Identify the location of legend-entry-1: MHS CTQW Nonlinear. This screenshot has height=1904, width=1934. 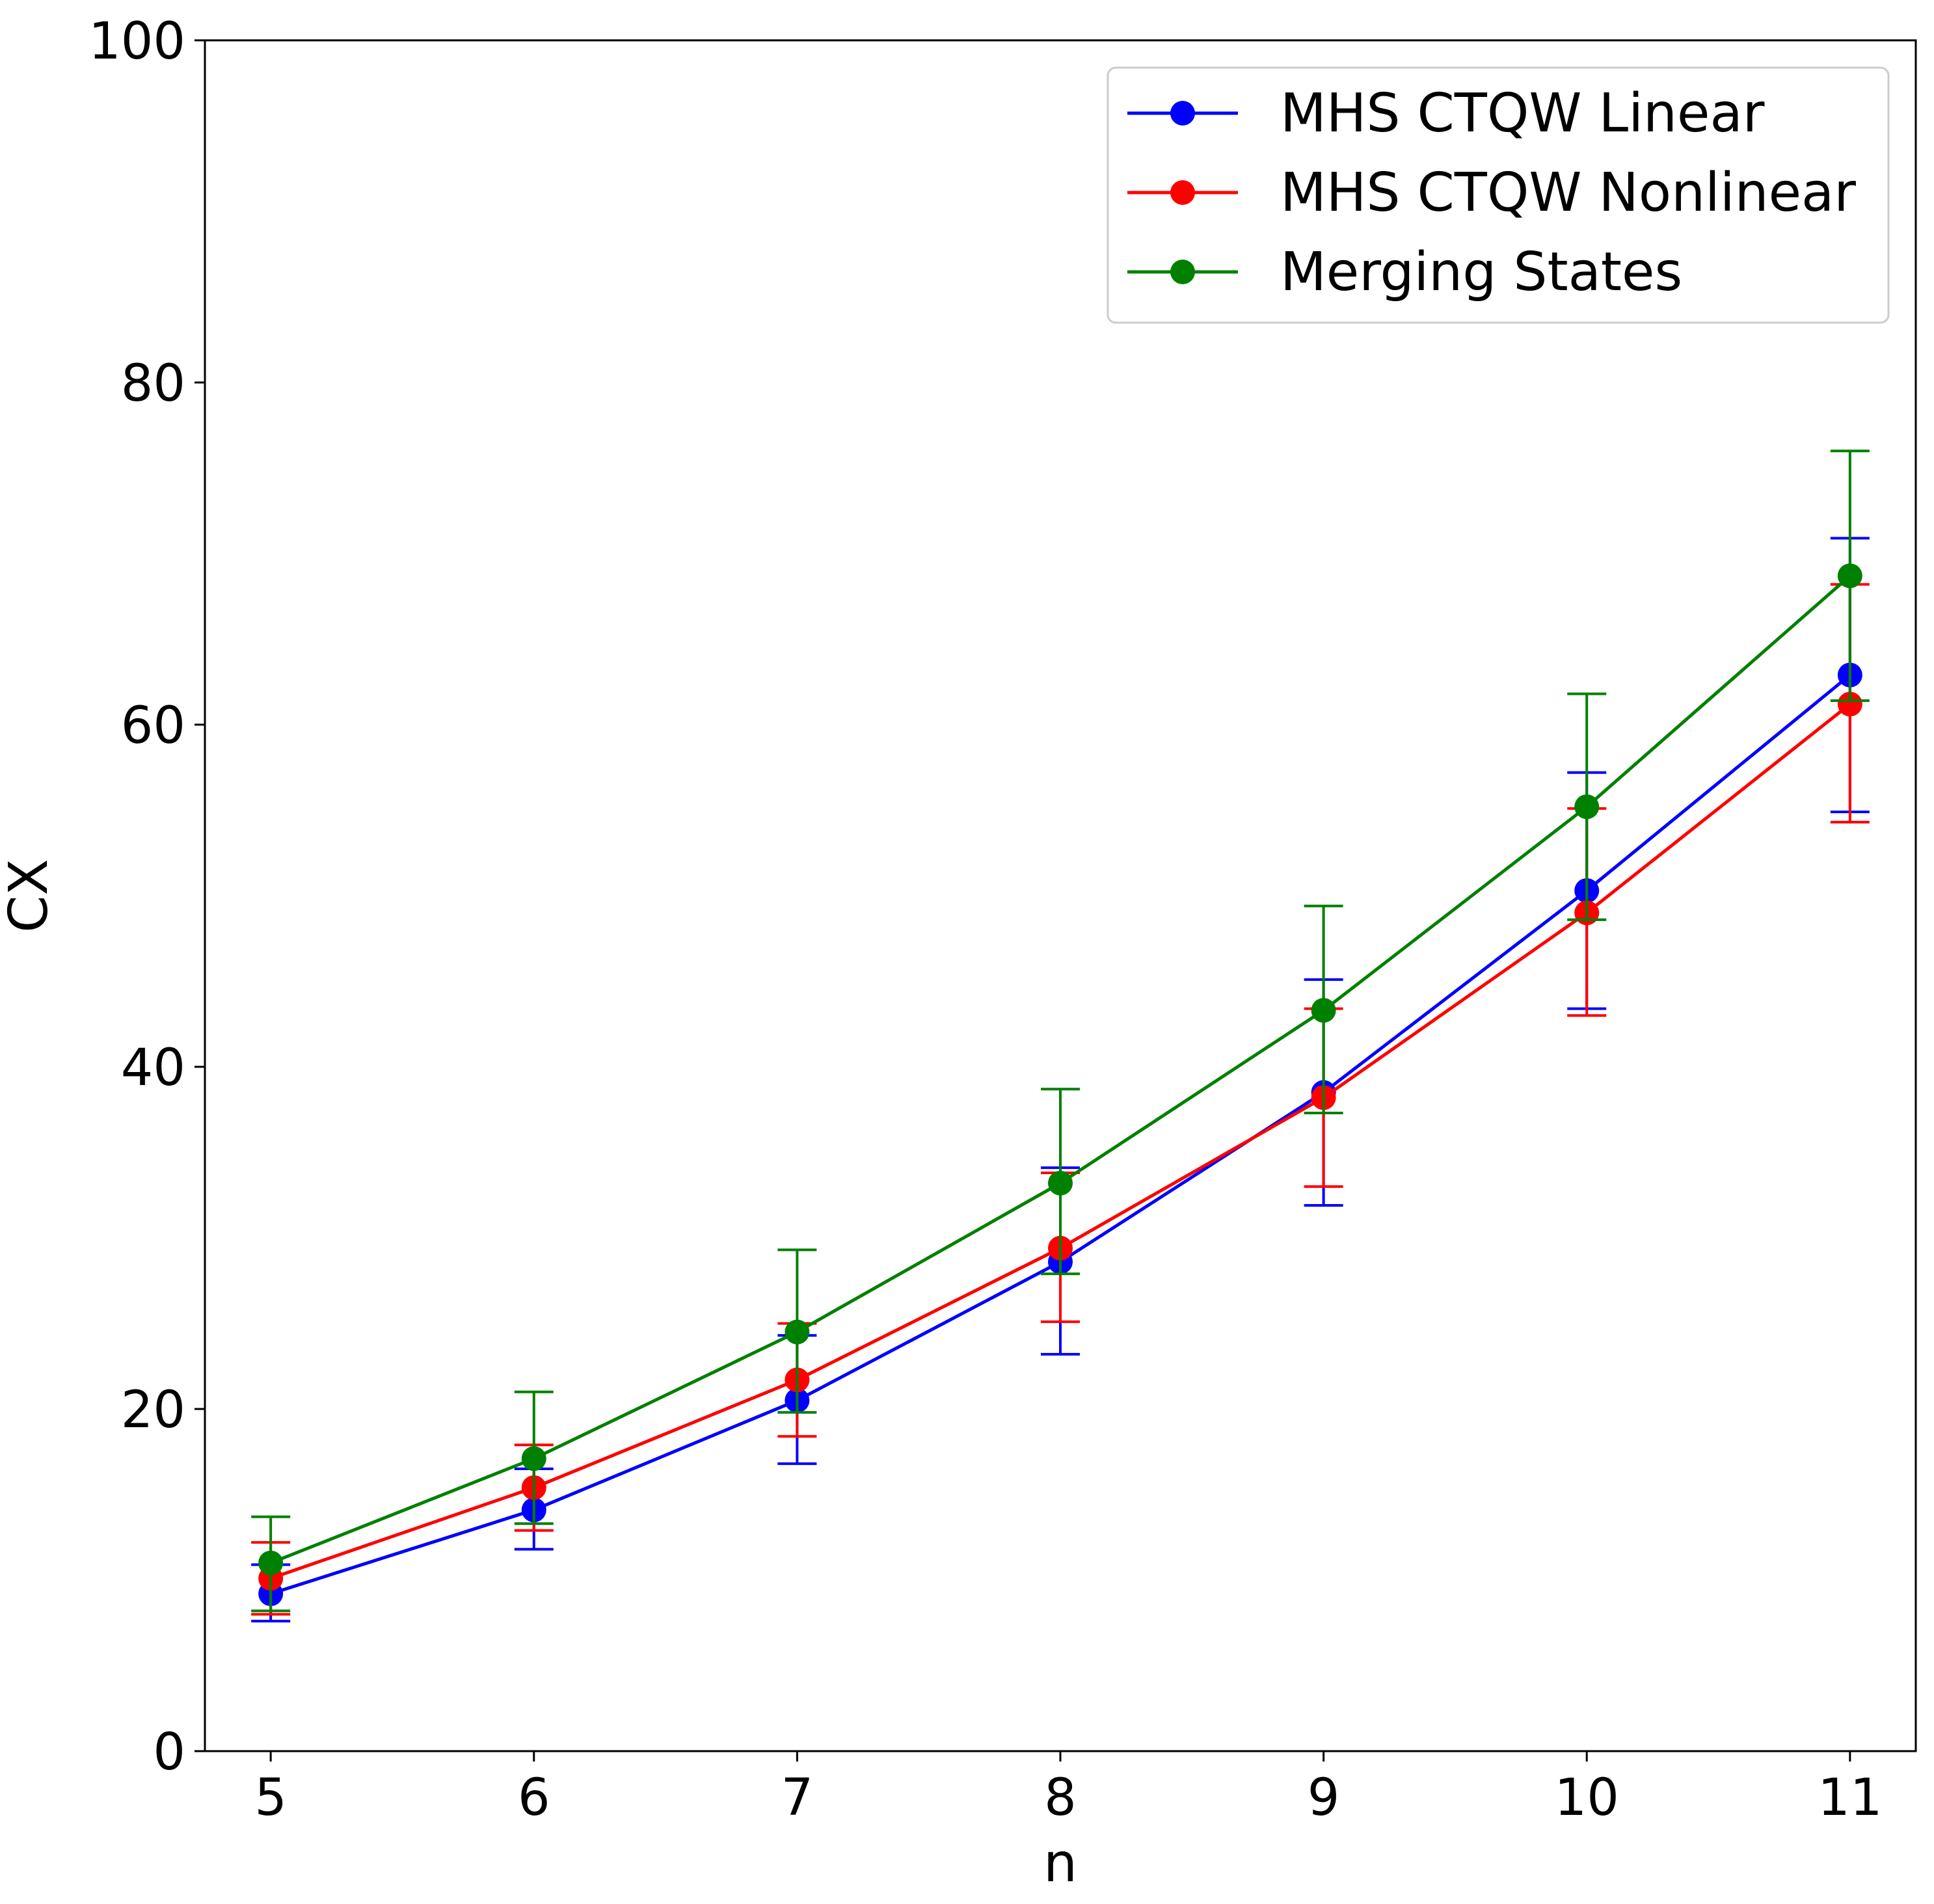
(1491, 193).